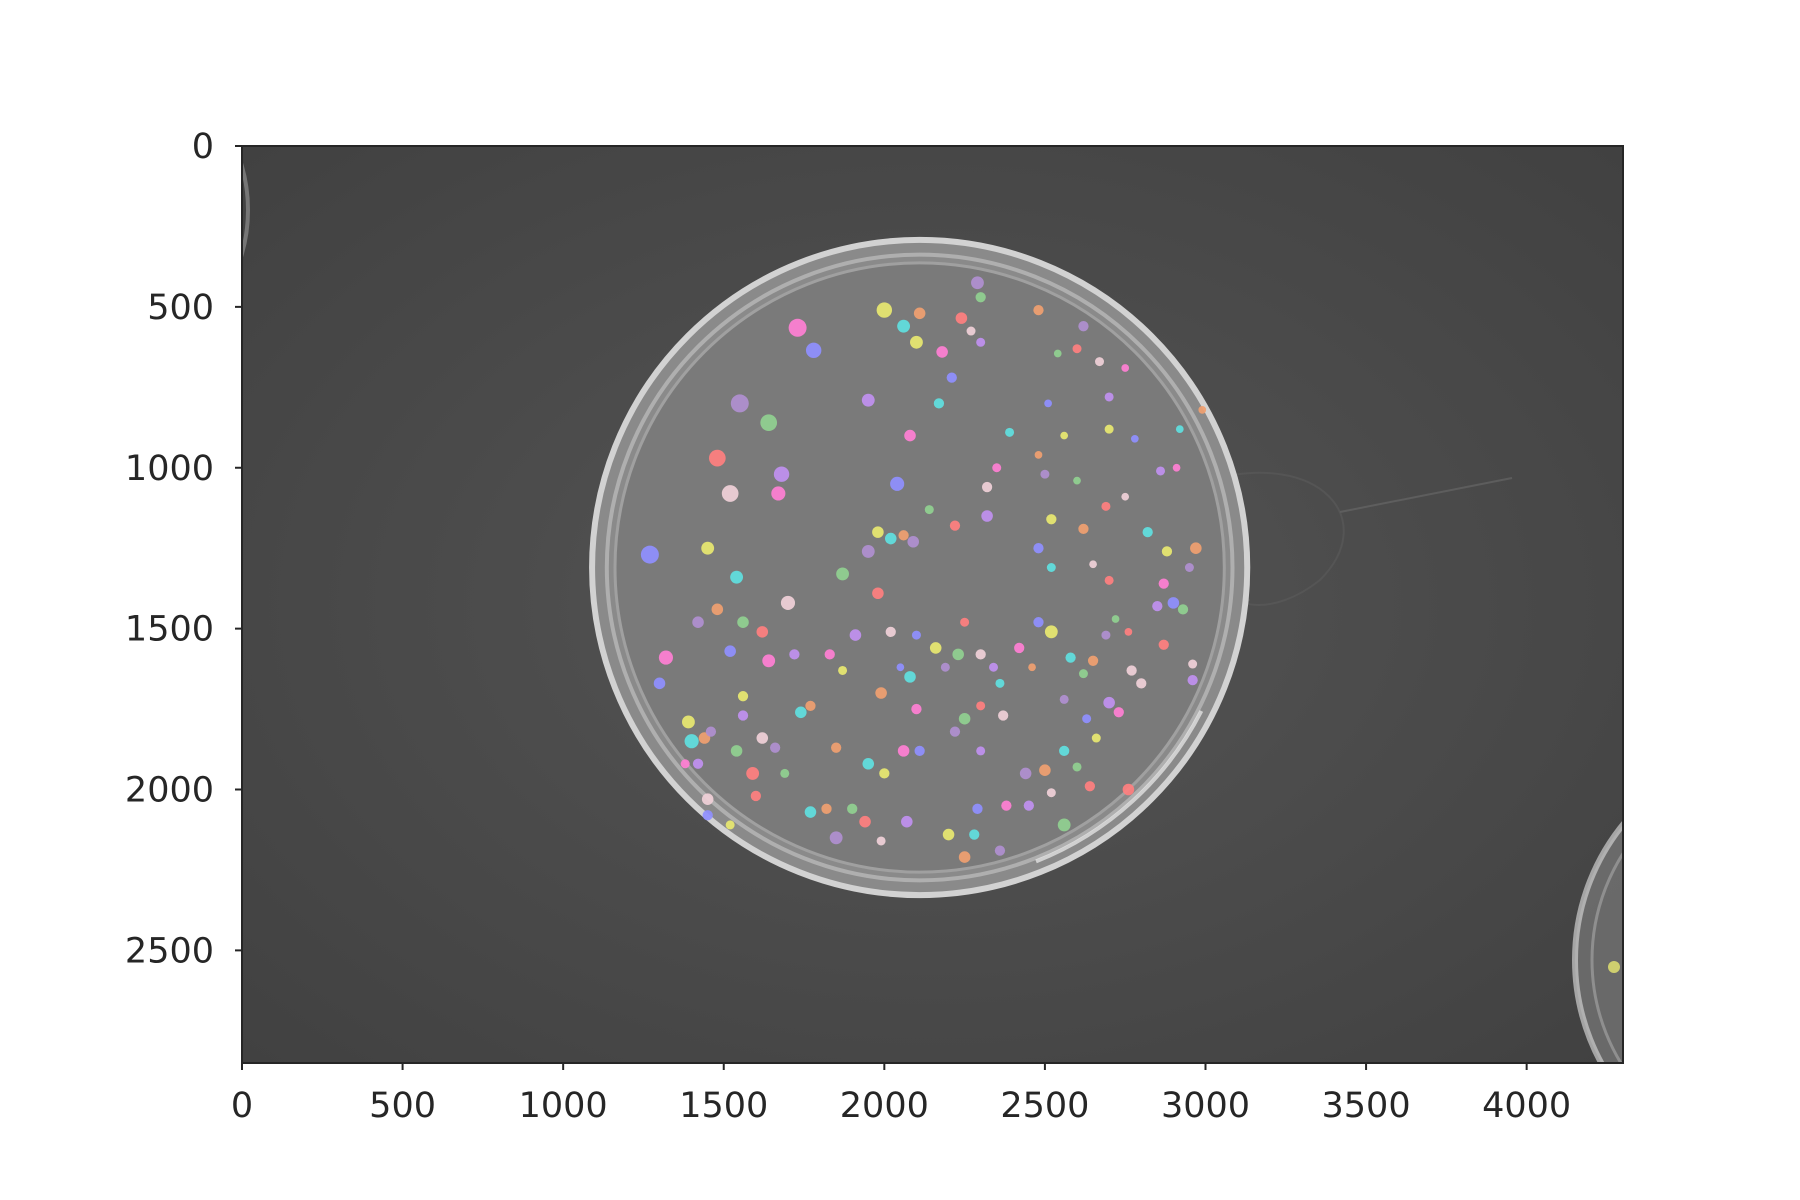 The width and height of the screenshot is (1800, 1200). I want to click on x-tick-label: 1000, so click(563, 1106).